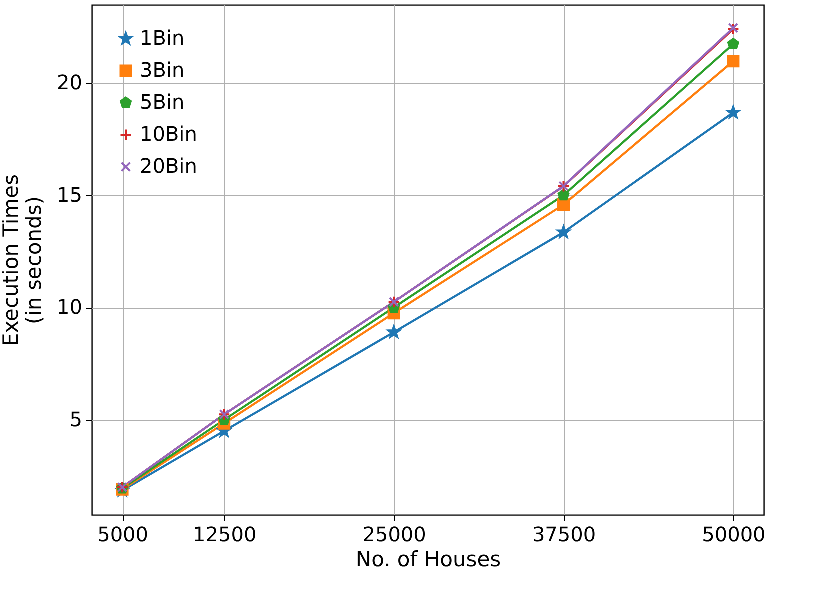 The height and width of the screenshot is (590, 816). What do you see at coordinates (734, 534) in the screenshot?
I see `x-tick-label: 50000` at bounding box center [734, 534].